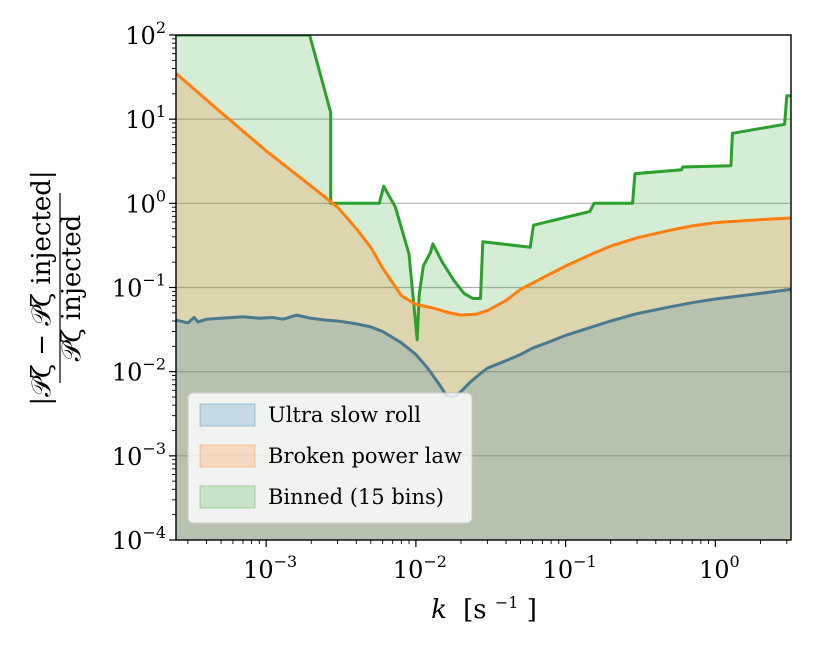 The image size is (814, 651). I want to click on tick-label: 10², so click(145, 34).